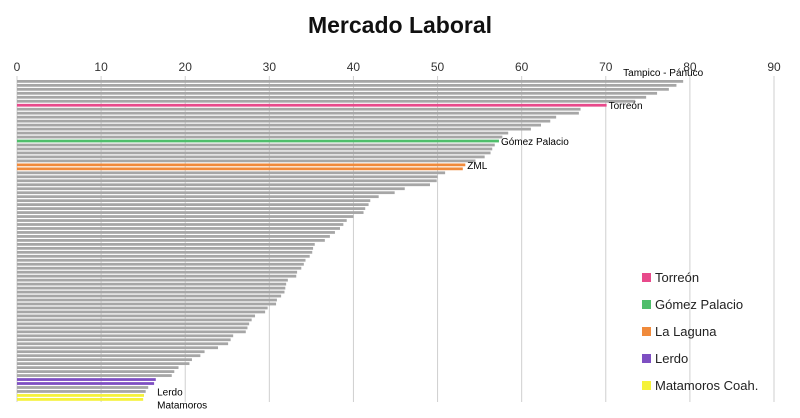 Image resolution: width=800 pixels, height=418 pixels. I want to click on x-tick-label: 0, so click(17, 67).